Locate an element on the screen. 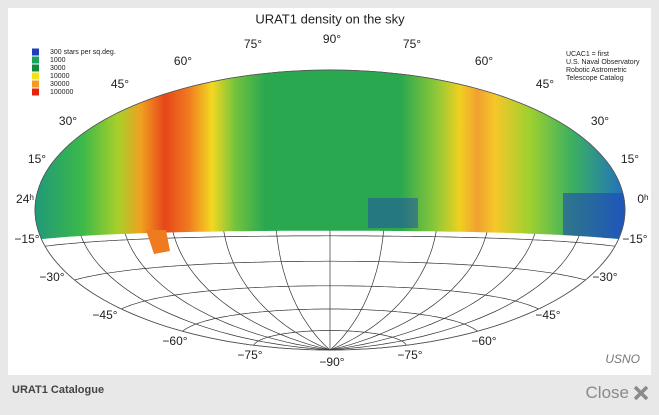 This screenshot has height=415, width=659. density-patch is located at coordinates (158, 242).